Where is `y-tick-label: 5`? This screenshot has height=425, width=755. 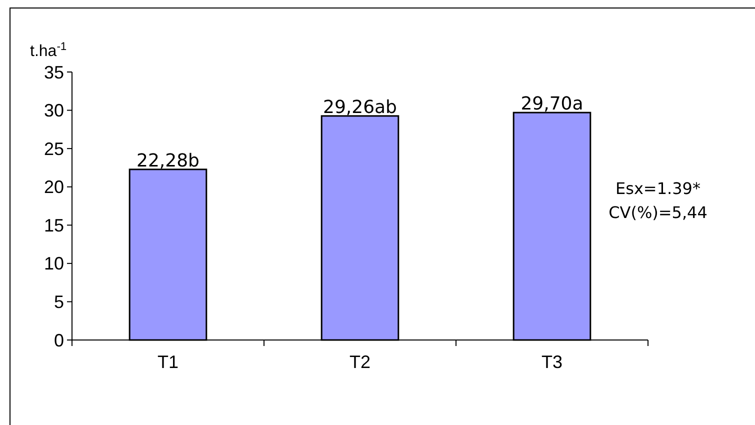 y-tick-label: 5 is located at coordinates (59, 302).